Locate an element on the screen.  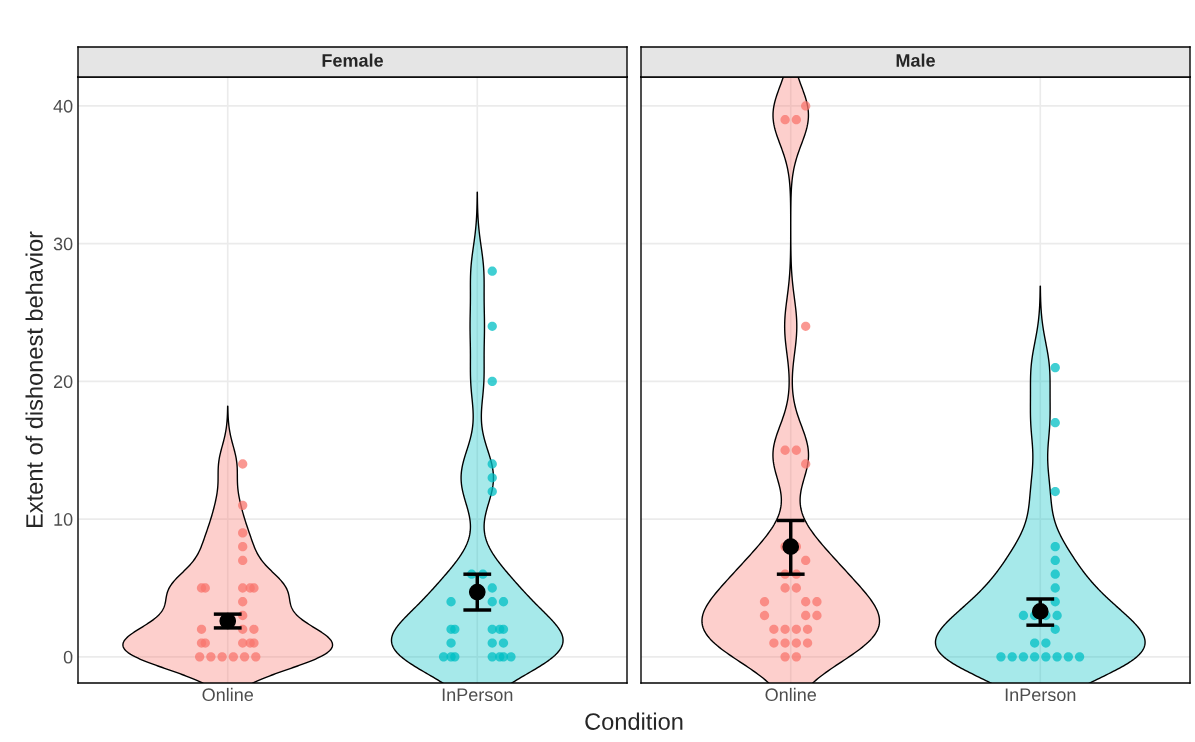
y-tick-label: 20 is located at coordinates (63, 382).